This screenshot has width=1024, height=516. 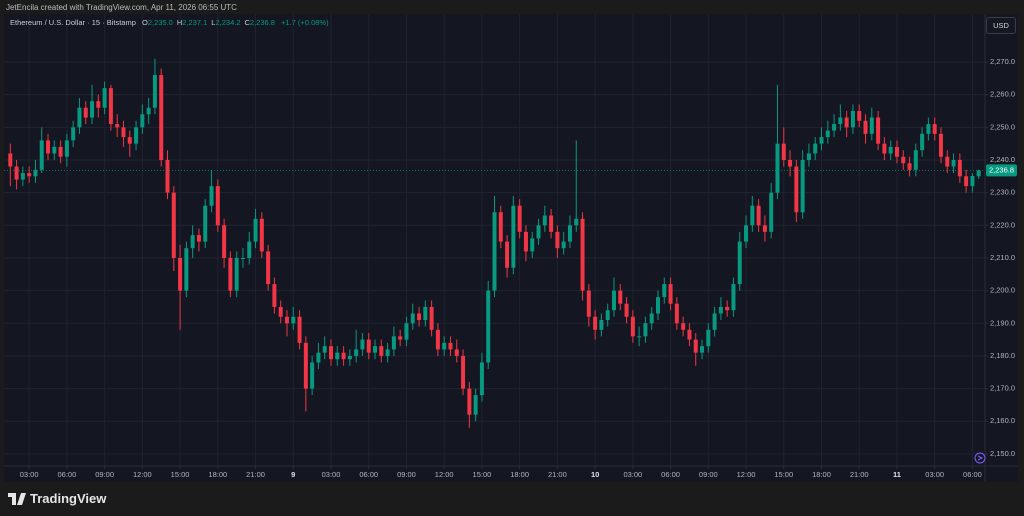 What do you see at coordinates (1002, 355) in the screenshot?
I see `y-tick-label: 2,180.0` at bounding box center [1002, 355].